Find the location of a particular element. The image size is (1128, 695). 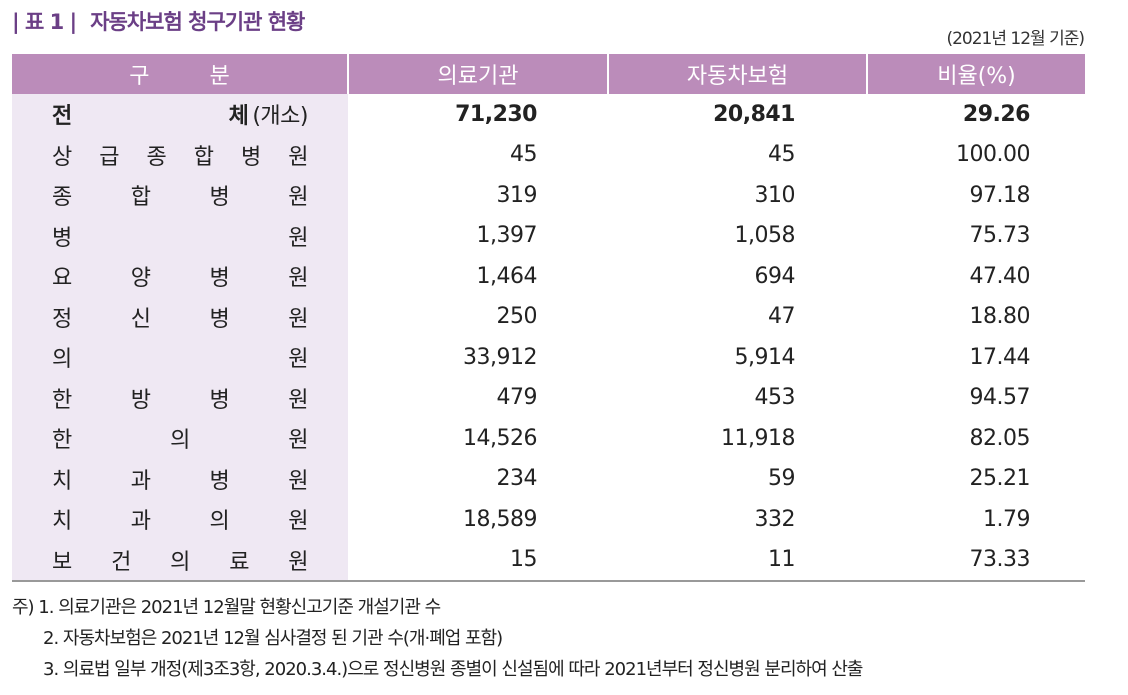

table-title: | 표 1 | 자동차보험 청구기관 현황 is located at coordinates (158, 21).